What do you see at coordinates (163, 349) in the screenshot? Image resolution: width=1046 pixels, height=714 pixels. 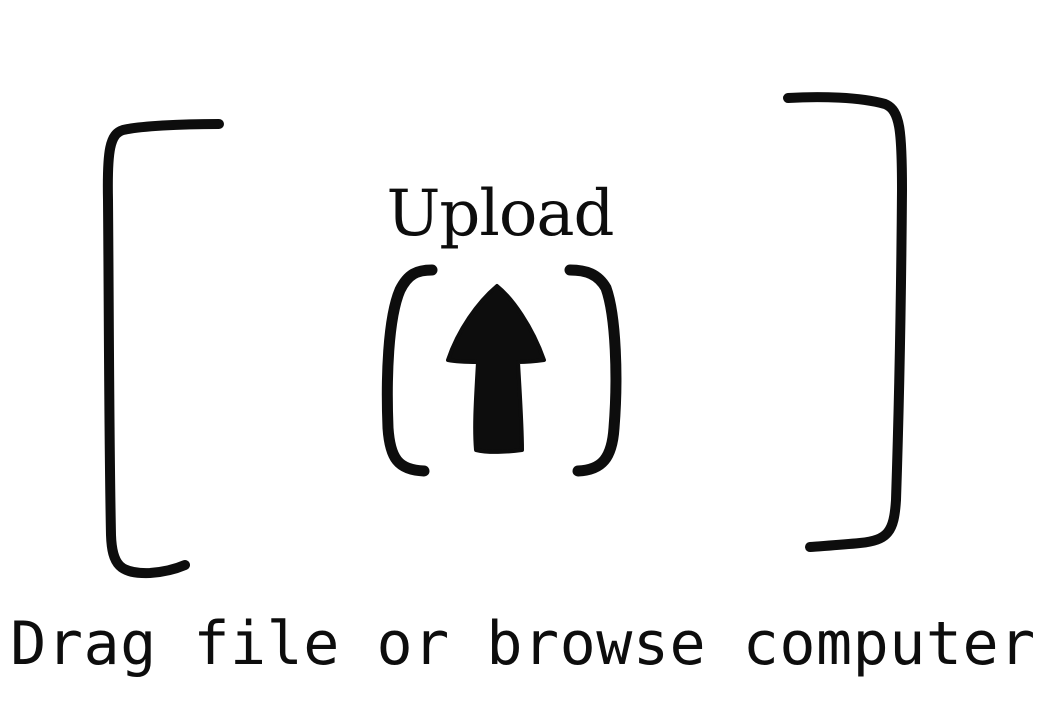 I see `left-bracket-icon` at bounding box center [163, 349].